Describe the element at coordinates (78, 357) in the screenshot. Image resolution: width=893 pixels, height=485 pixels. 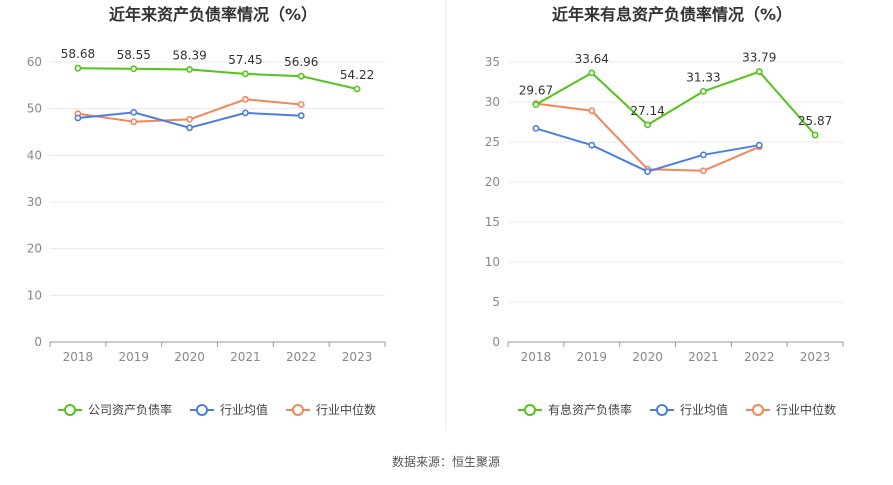
I see `chart-1-x-tick-label: 2018` at that location.